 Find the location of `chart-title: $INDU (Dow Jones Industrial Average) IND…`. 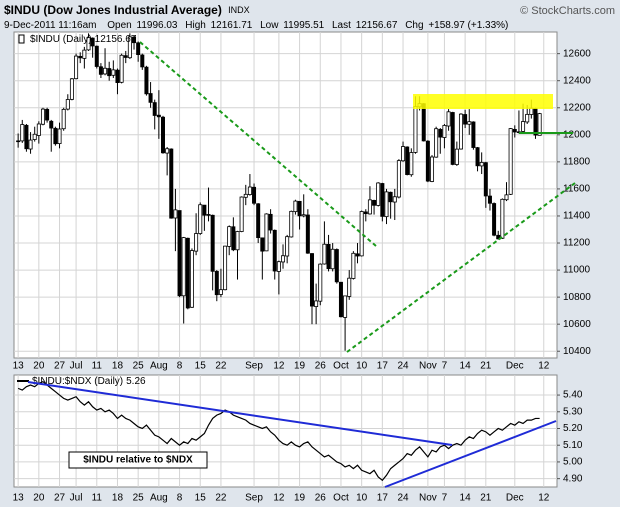

chart-title: $INDU (Dow Jones Industrial Average) IND… is located at coordinates (127, 10).